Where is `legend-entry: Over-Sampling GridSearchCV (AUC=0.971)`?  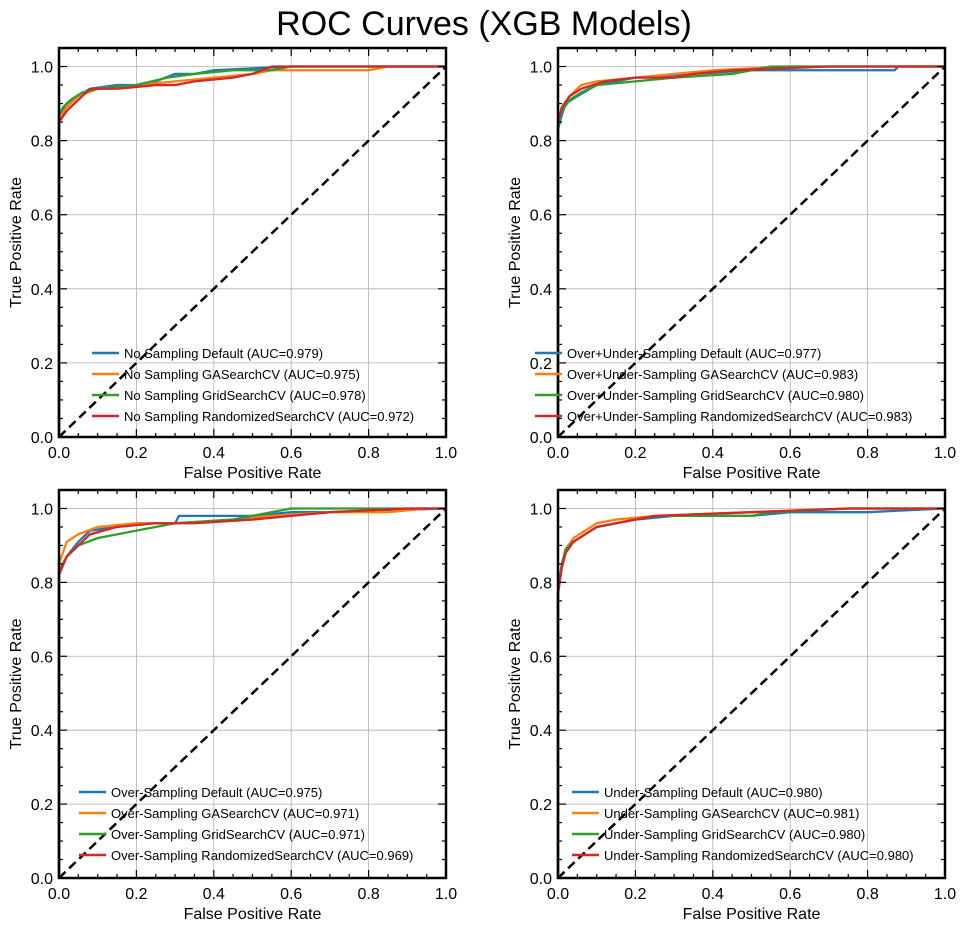 legend-entry: Over-Sampling GridSearchCV (AUC=0.971) is located at coordinates (238, 834).